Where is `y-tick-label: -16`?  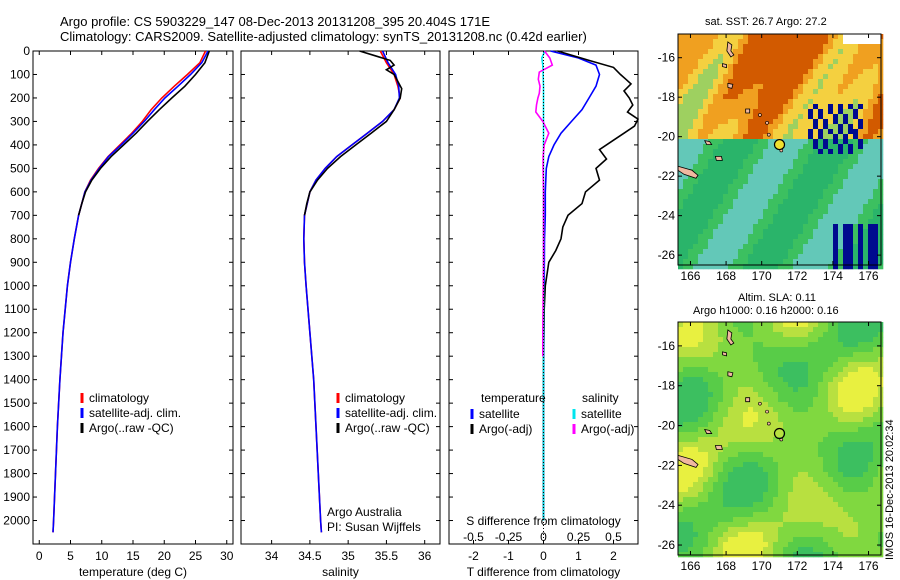 y-tick-label: -16 is located at coordinates (667, 58).